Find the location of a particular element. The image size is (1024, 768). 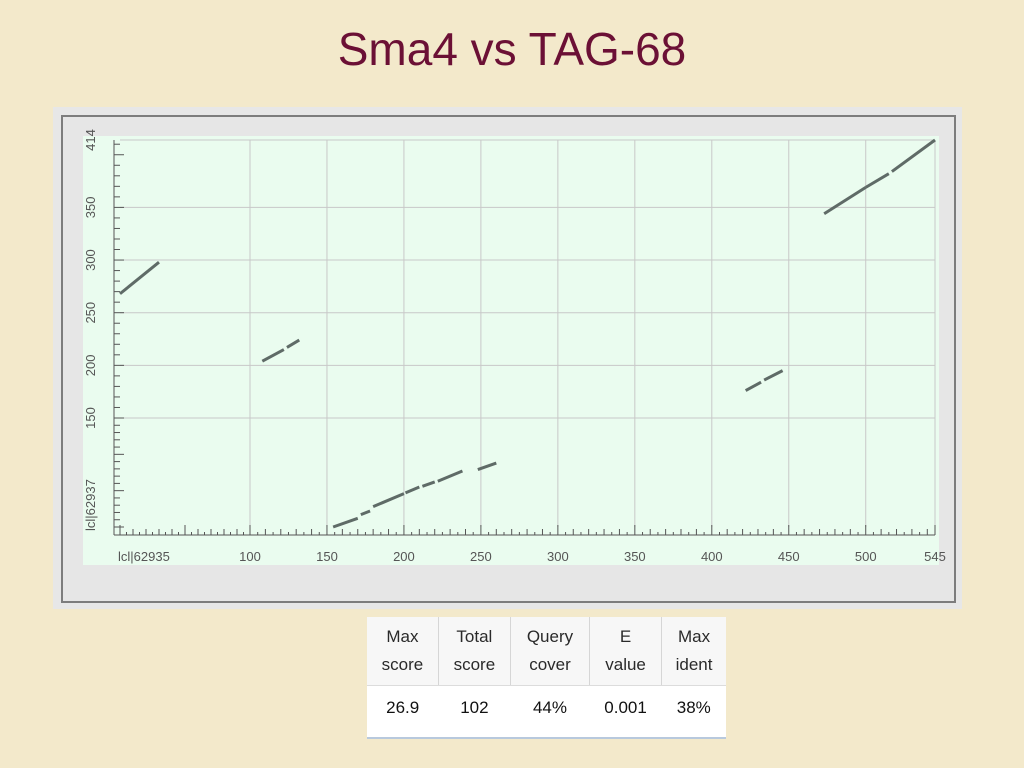

header-max-ident-line1: Max is located at coordinates (694, 636).